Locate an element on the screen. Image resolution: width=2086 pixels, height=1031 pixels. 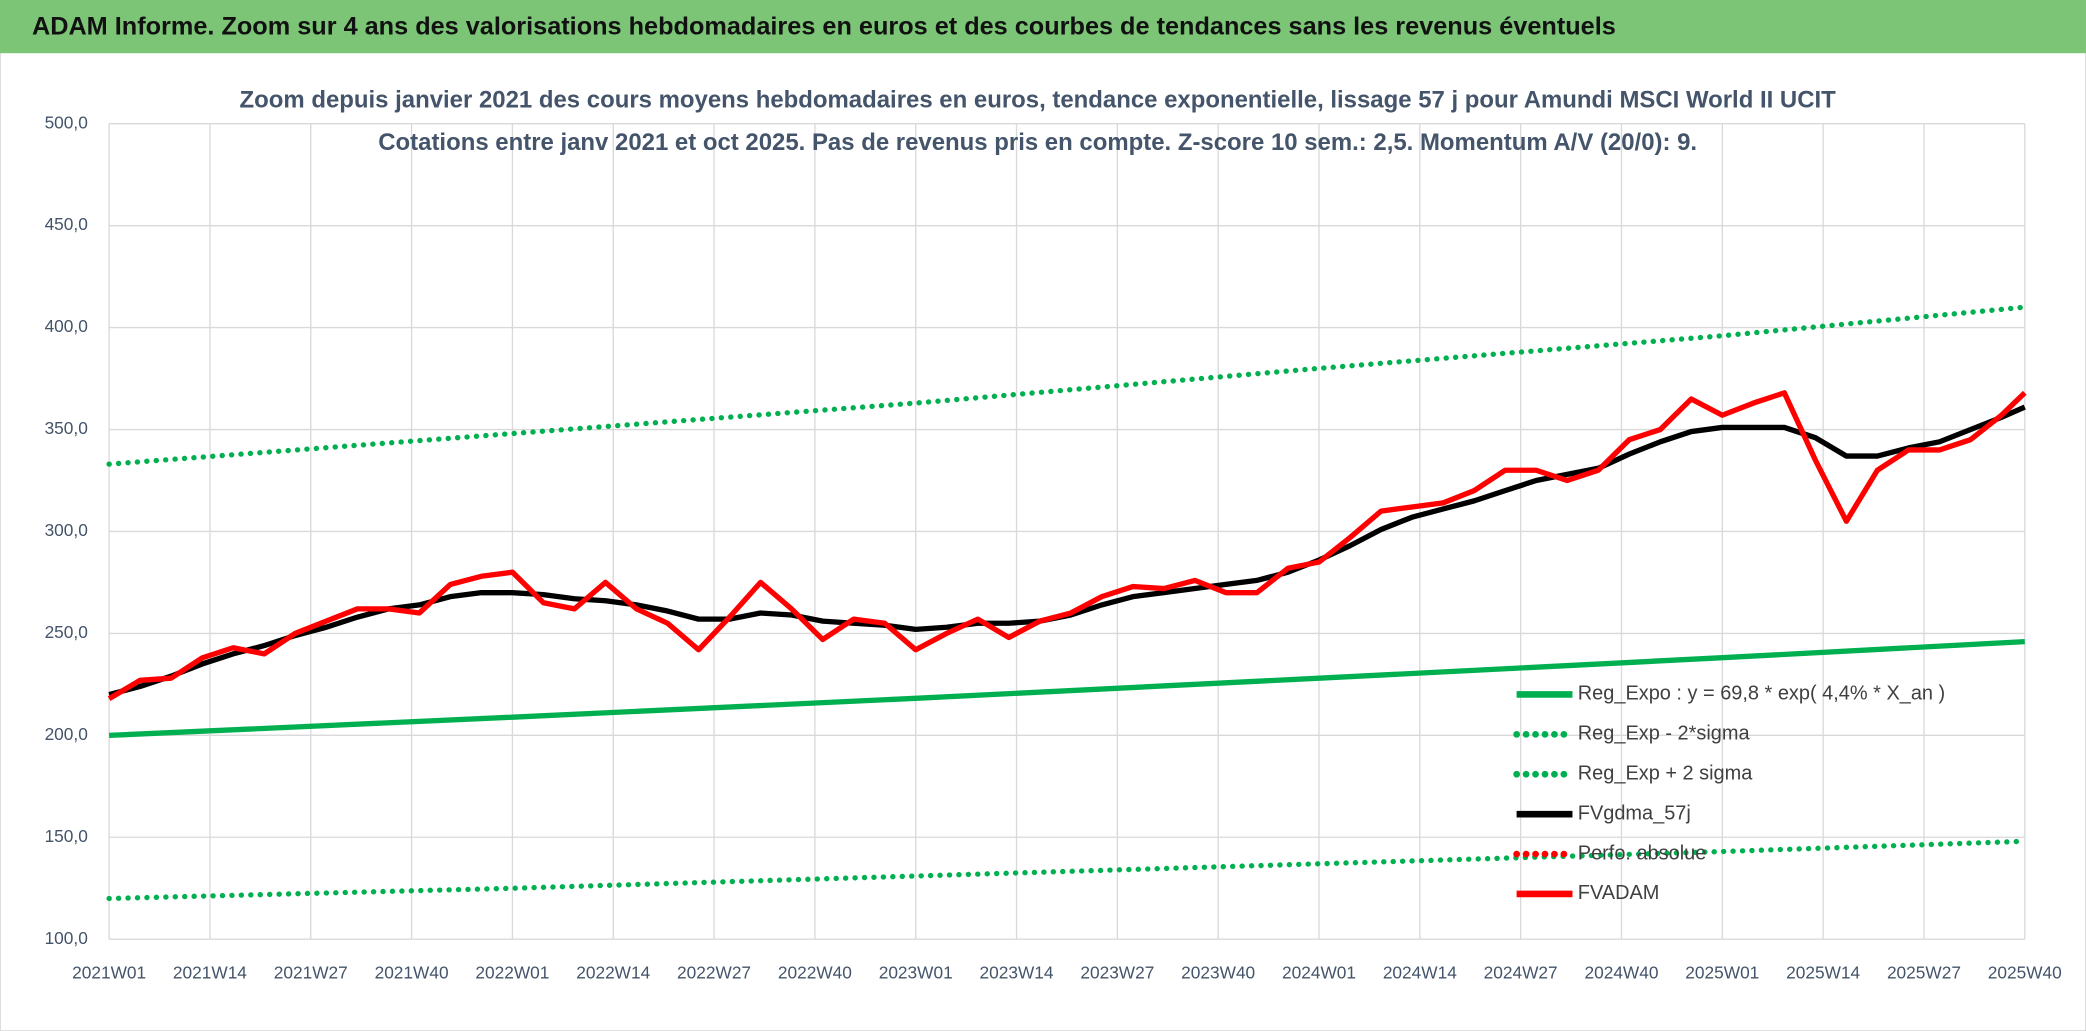
x-tick-label: 2023W01 is located at coordinates (916, 972).